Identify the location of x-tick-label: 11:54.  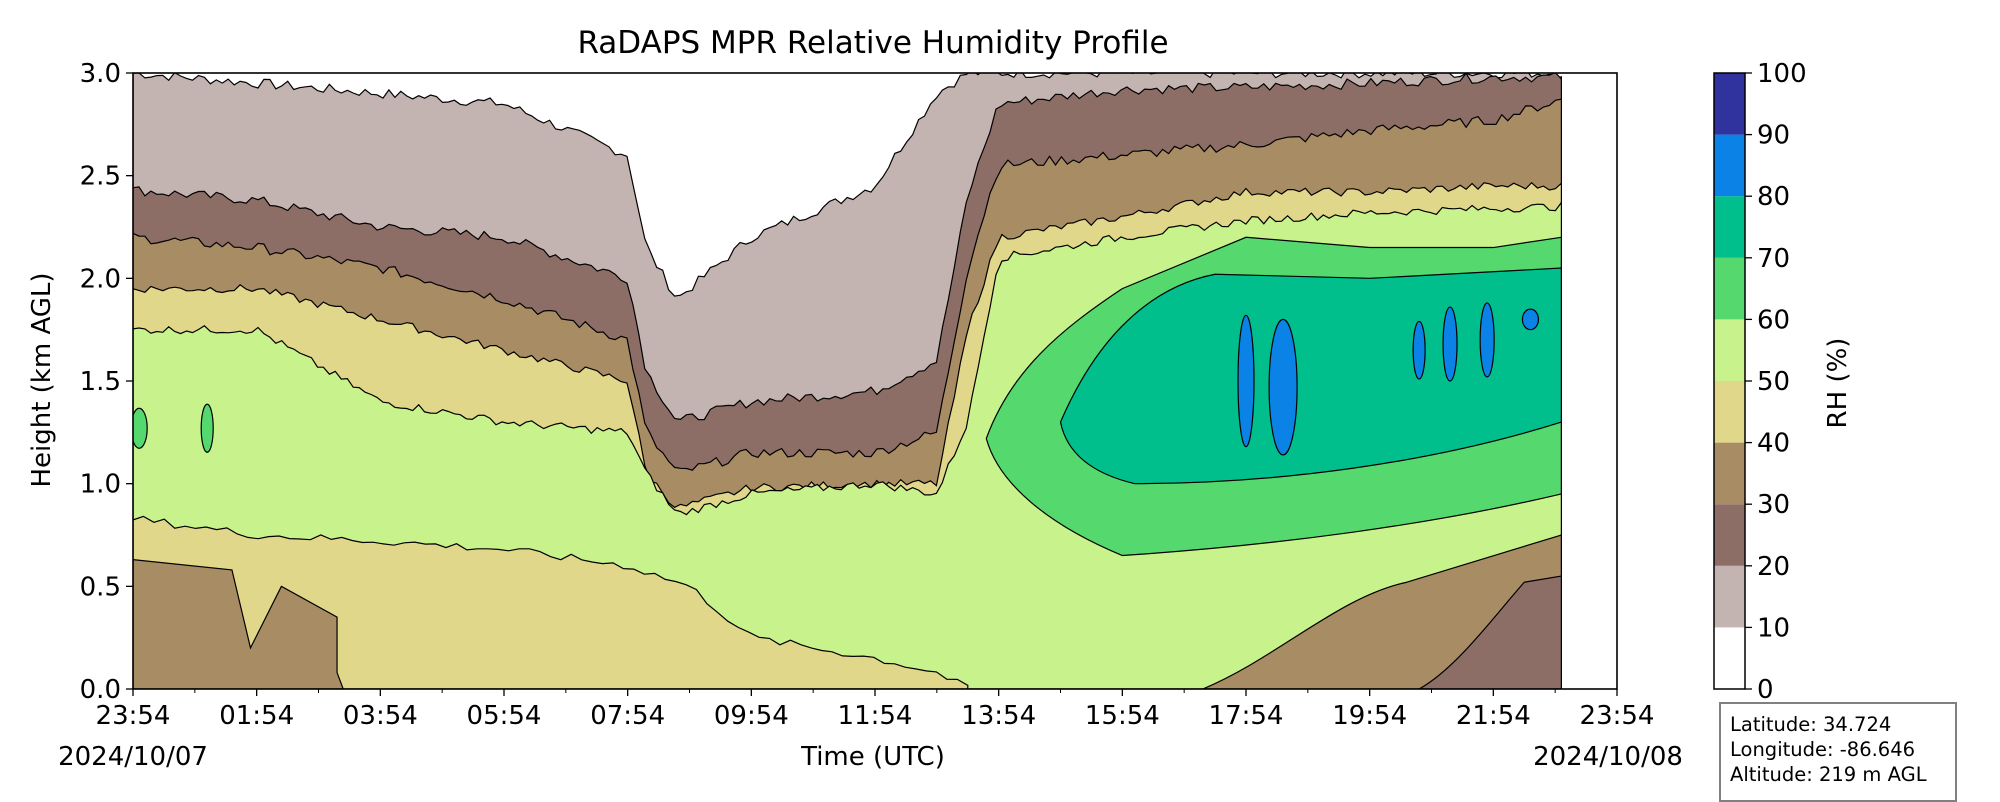
(875, 716).